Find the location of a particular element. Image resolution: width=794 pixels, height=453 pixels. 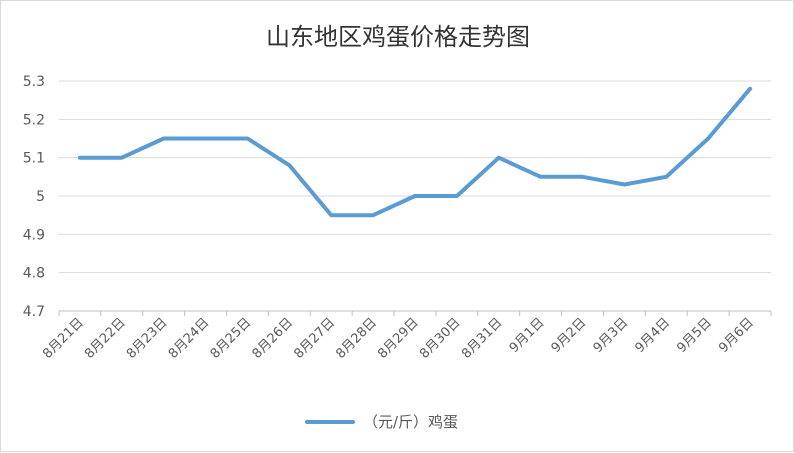

y-tick-label: 5.2 is located at coordinates (34, 120).